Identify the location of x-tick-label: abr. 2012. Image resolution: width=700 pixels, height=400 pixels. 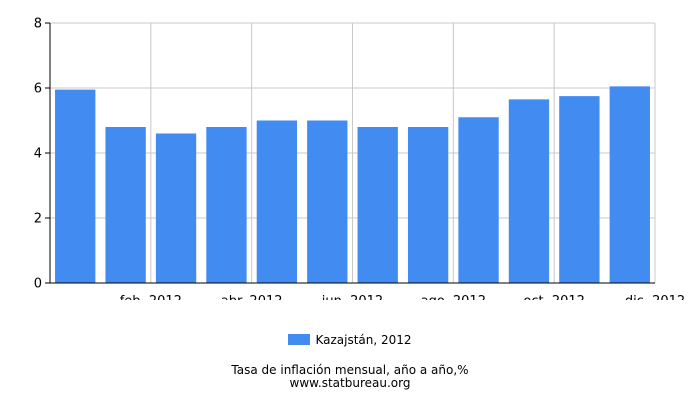
(252, 297).